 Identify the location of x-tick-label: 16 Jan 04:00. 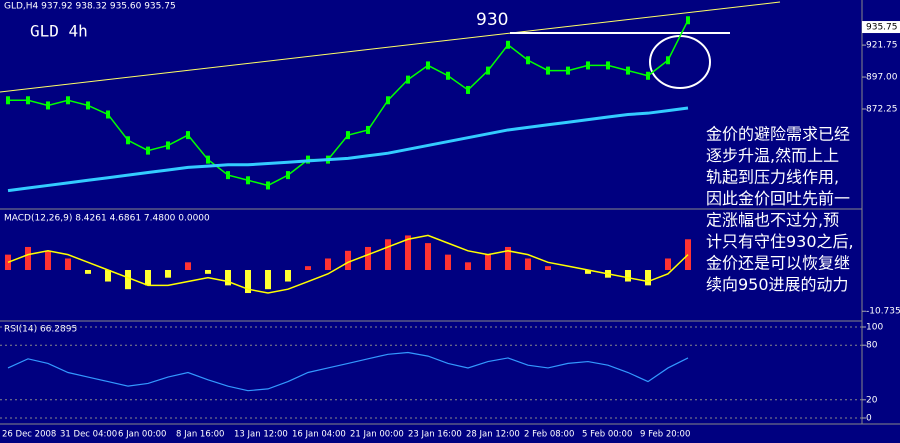
(319, 435).